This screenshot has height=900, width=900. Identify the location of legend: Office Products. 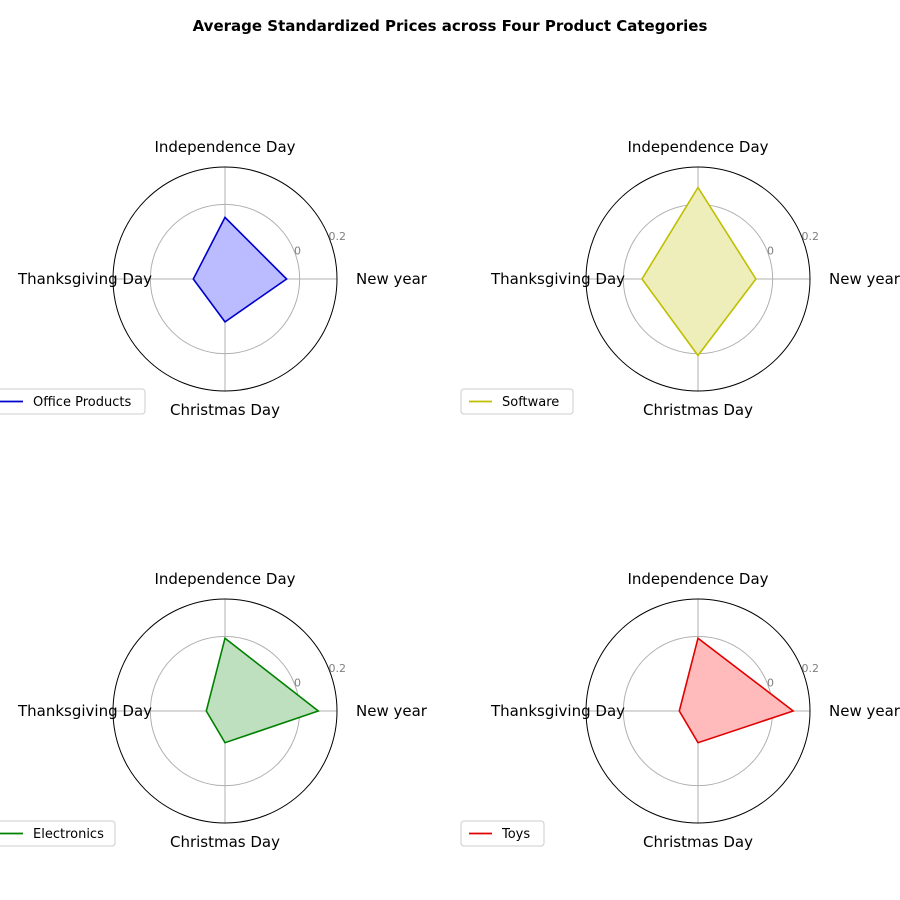
(73, 401).